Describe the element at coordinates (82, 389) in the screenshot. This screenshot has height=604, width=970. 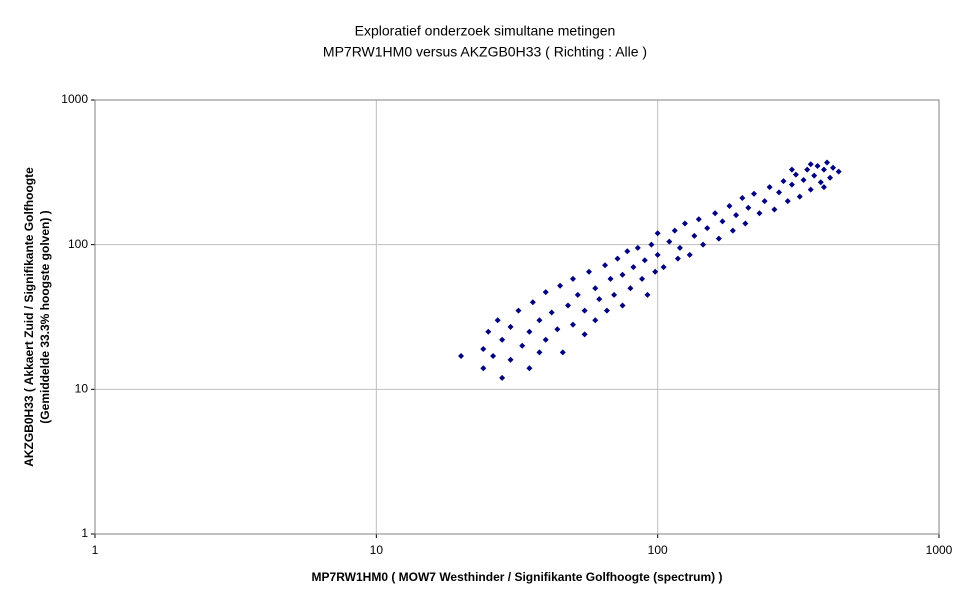
I see `y-tick-label: 10` at that location.